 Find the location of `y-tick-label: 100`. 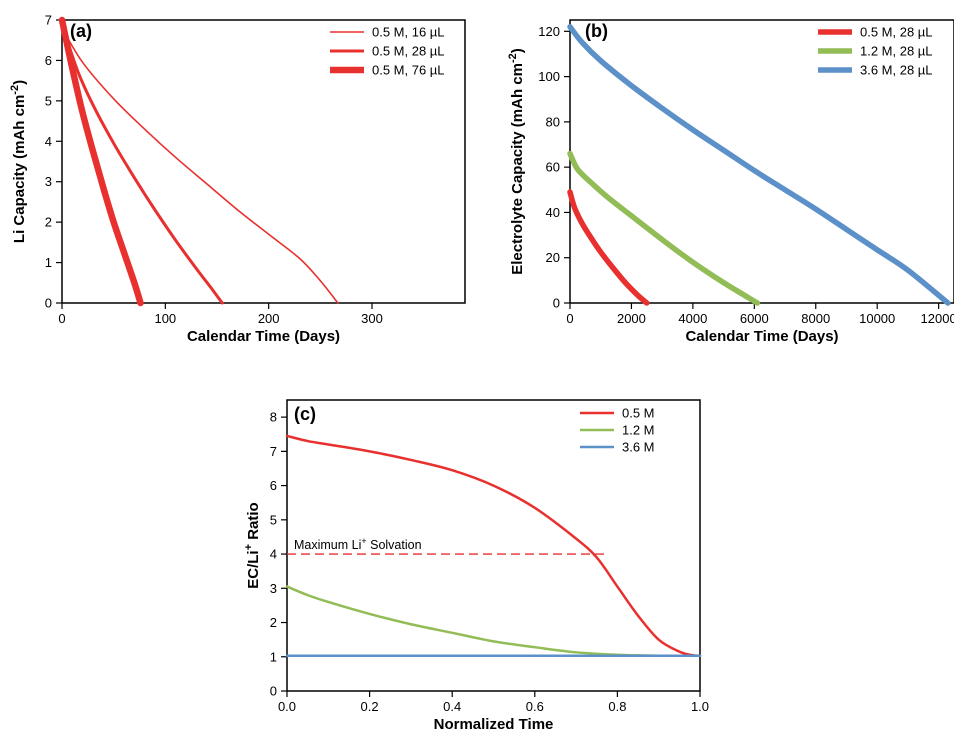

y-tick-label: 100 is located at coordinates (549, 76).